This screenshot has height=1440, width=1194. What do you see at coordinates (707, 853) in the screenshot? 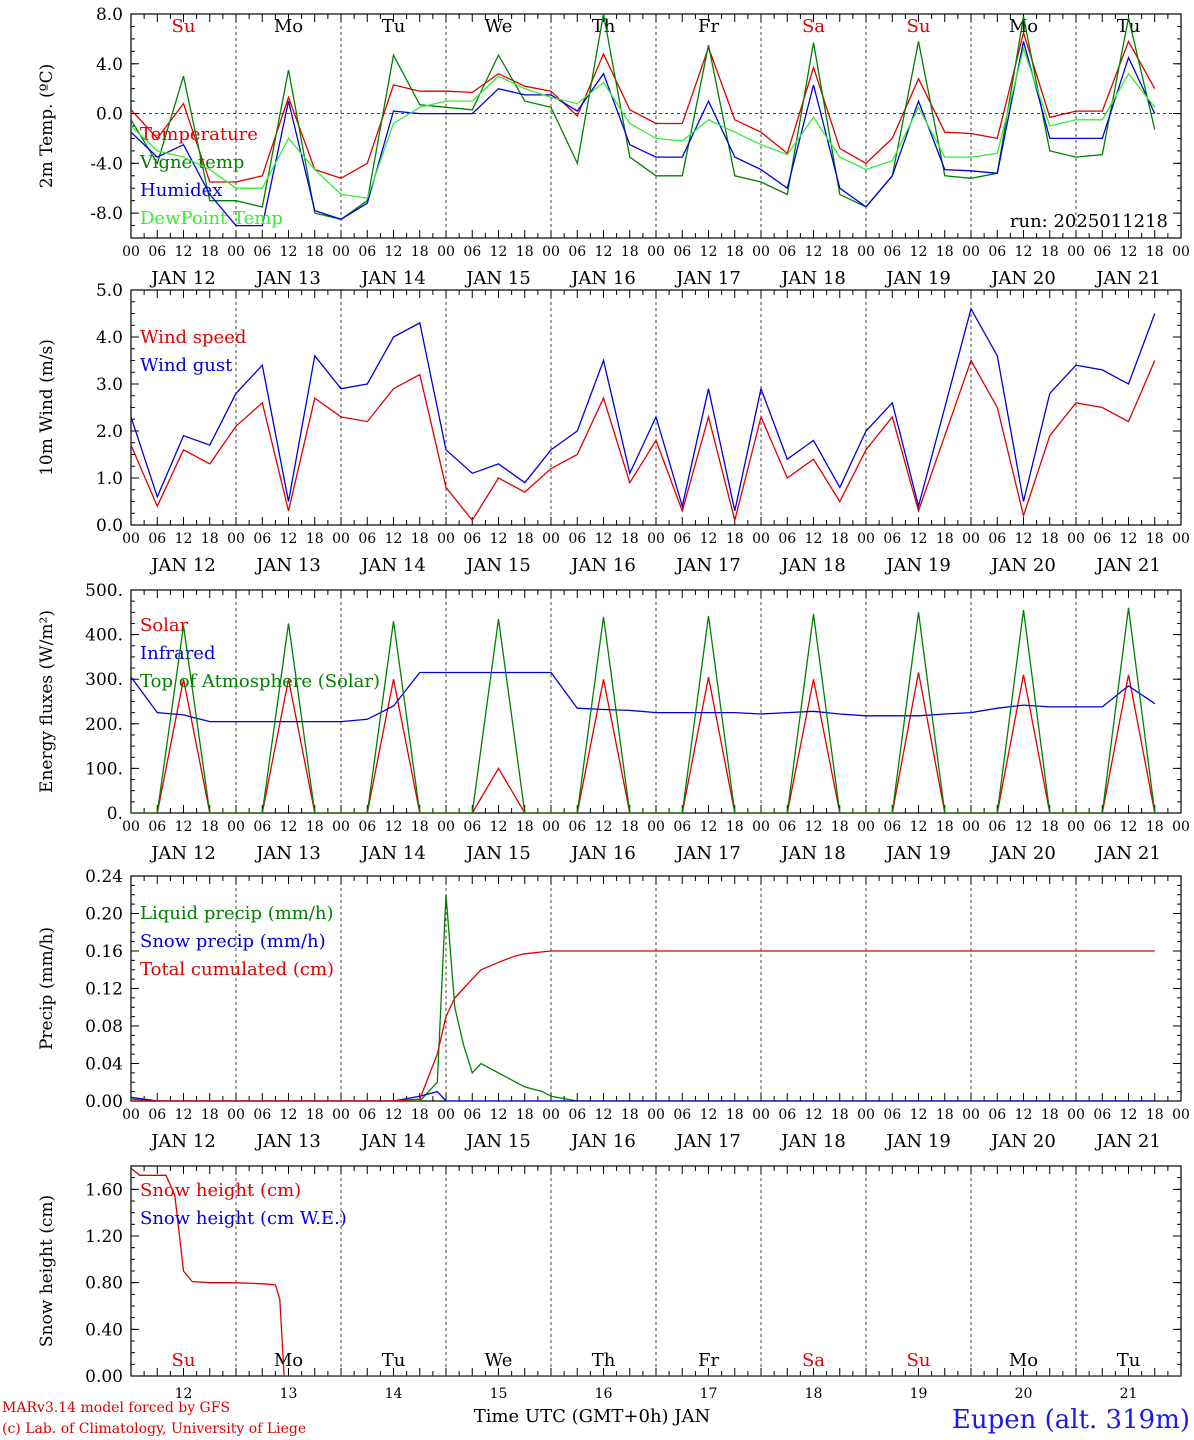
I see `panel-2-date-label: JAN 17` at bounding box center [707, 853].